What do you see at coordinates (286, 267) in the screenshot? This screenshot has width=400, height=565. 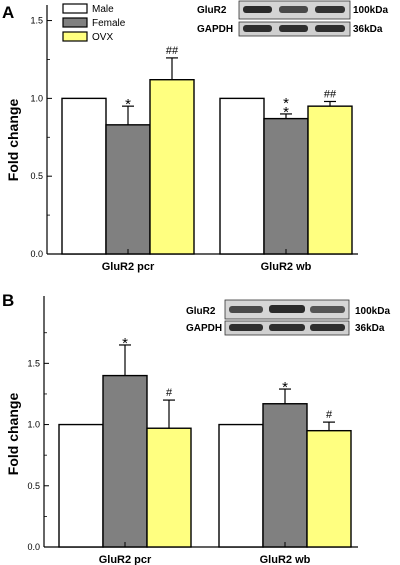 I see `x-category-label-a: GluR2 wb` at bounding box center [286, 267].